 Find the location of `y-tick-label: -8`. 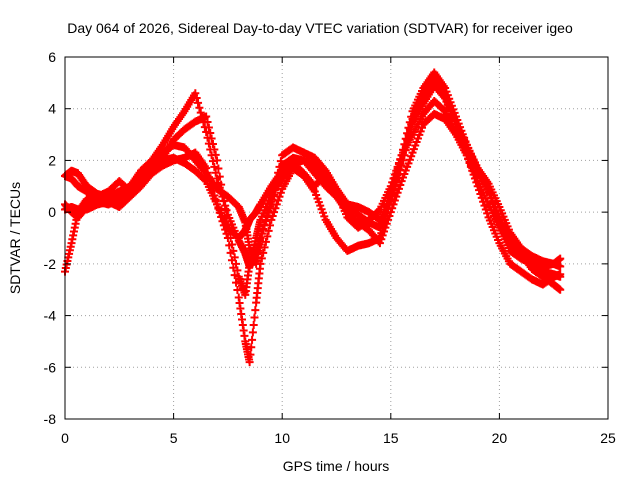

y-tick-label: -8 is located at coordinates (50, 419).